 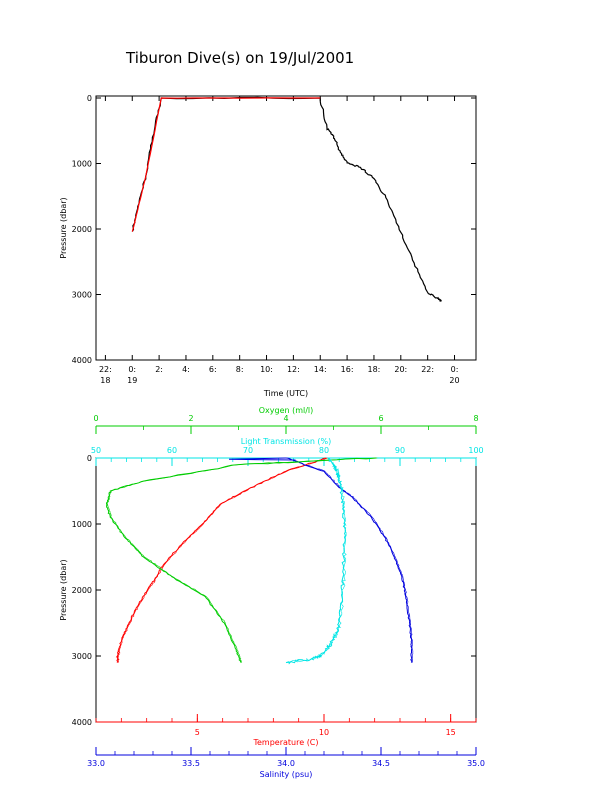 I want to click on salinity-axis-label: Salinity (psu), so click(x=286, y=774).